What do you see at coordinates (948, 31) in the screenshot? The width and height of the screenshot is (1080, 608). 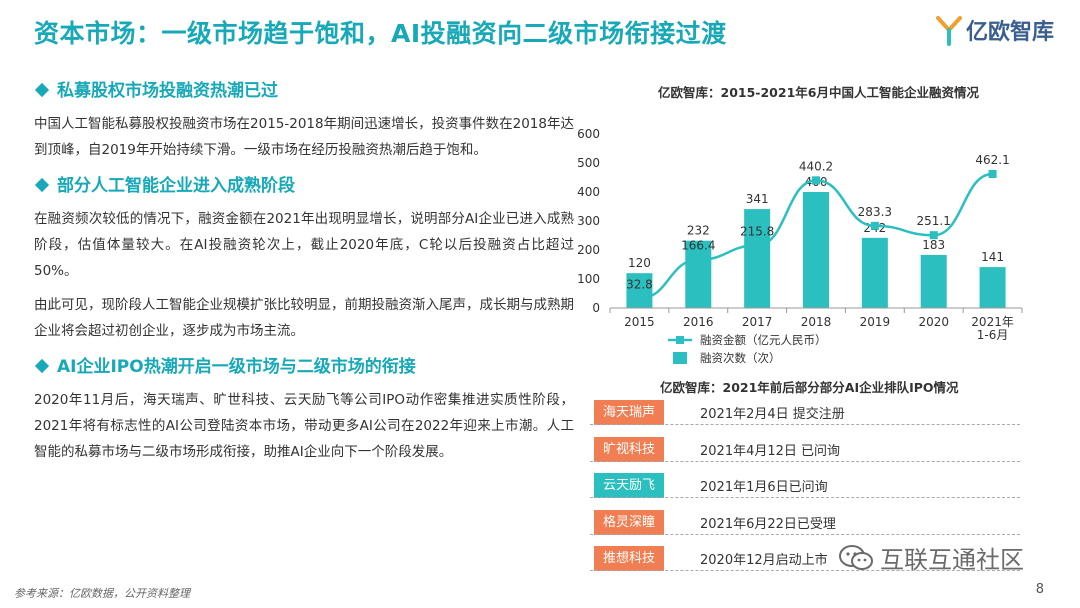 I see `logo-icon` at bounding box center [948, 31].